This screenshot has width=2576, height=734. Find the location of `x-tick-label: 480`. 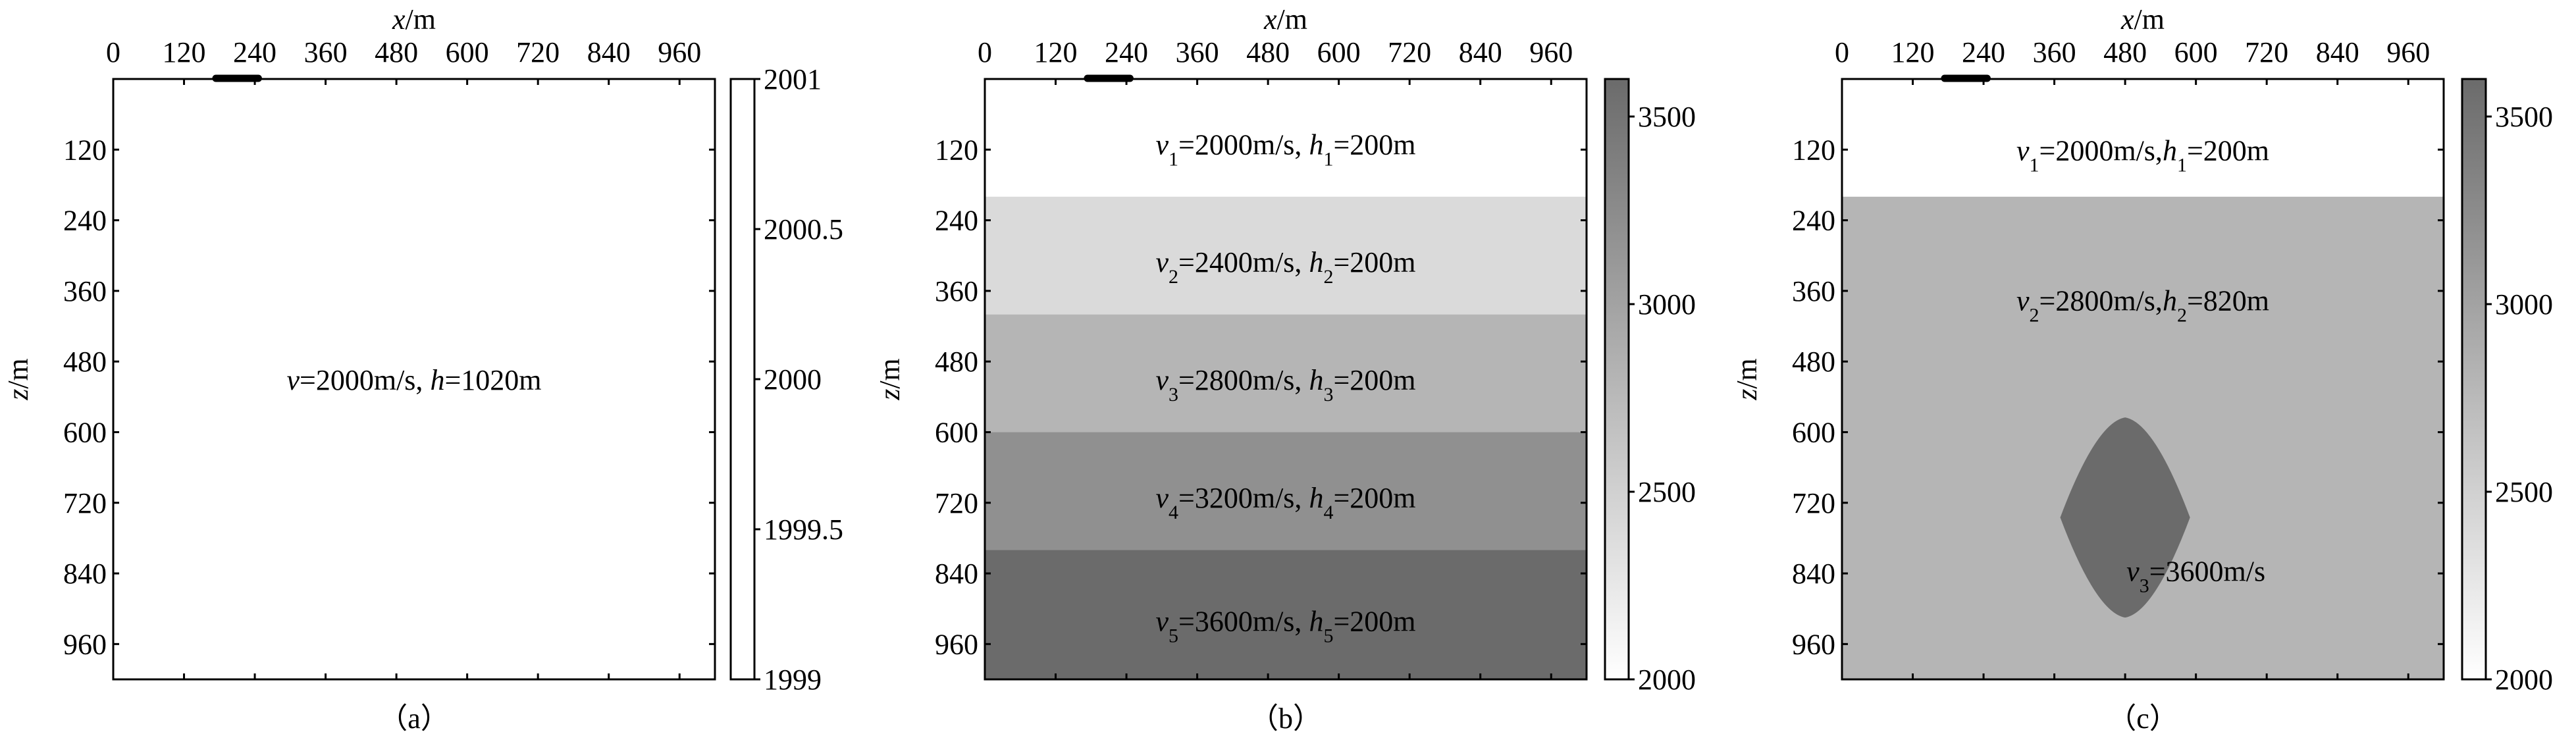

x-tick-label: 480 is located at coordinates (2125, 52).